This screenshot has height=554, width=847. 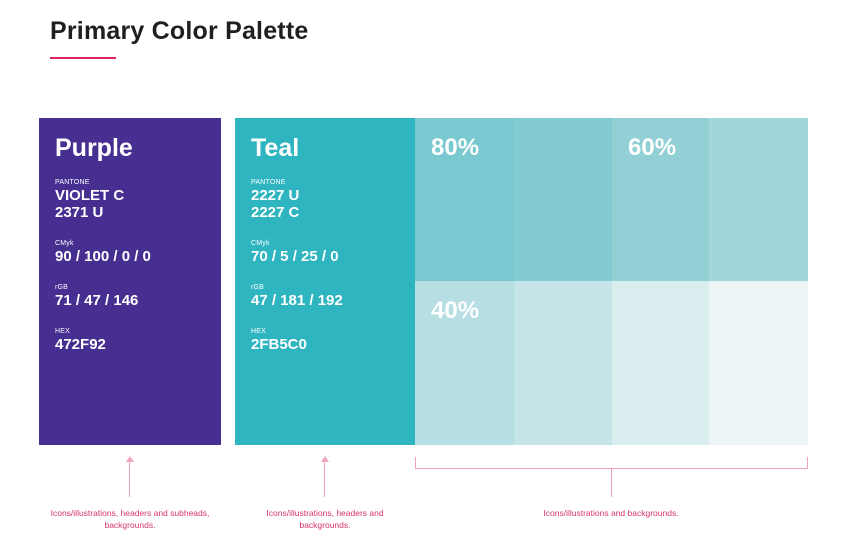 What do you see at coordinates (455, 310) in the screenshot?
I see `tint-40-label: 40%` at bounding box center [455, 310].